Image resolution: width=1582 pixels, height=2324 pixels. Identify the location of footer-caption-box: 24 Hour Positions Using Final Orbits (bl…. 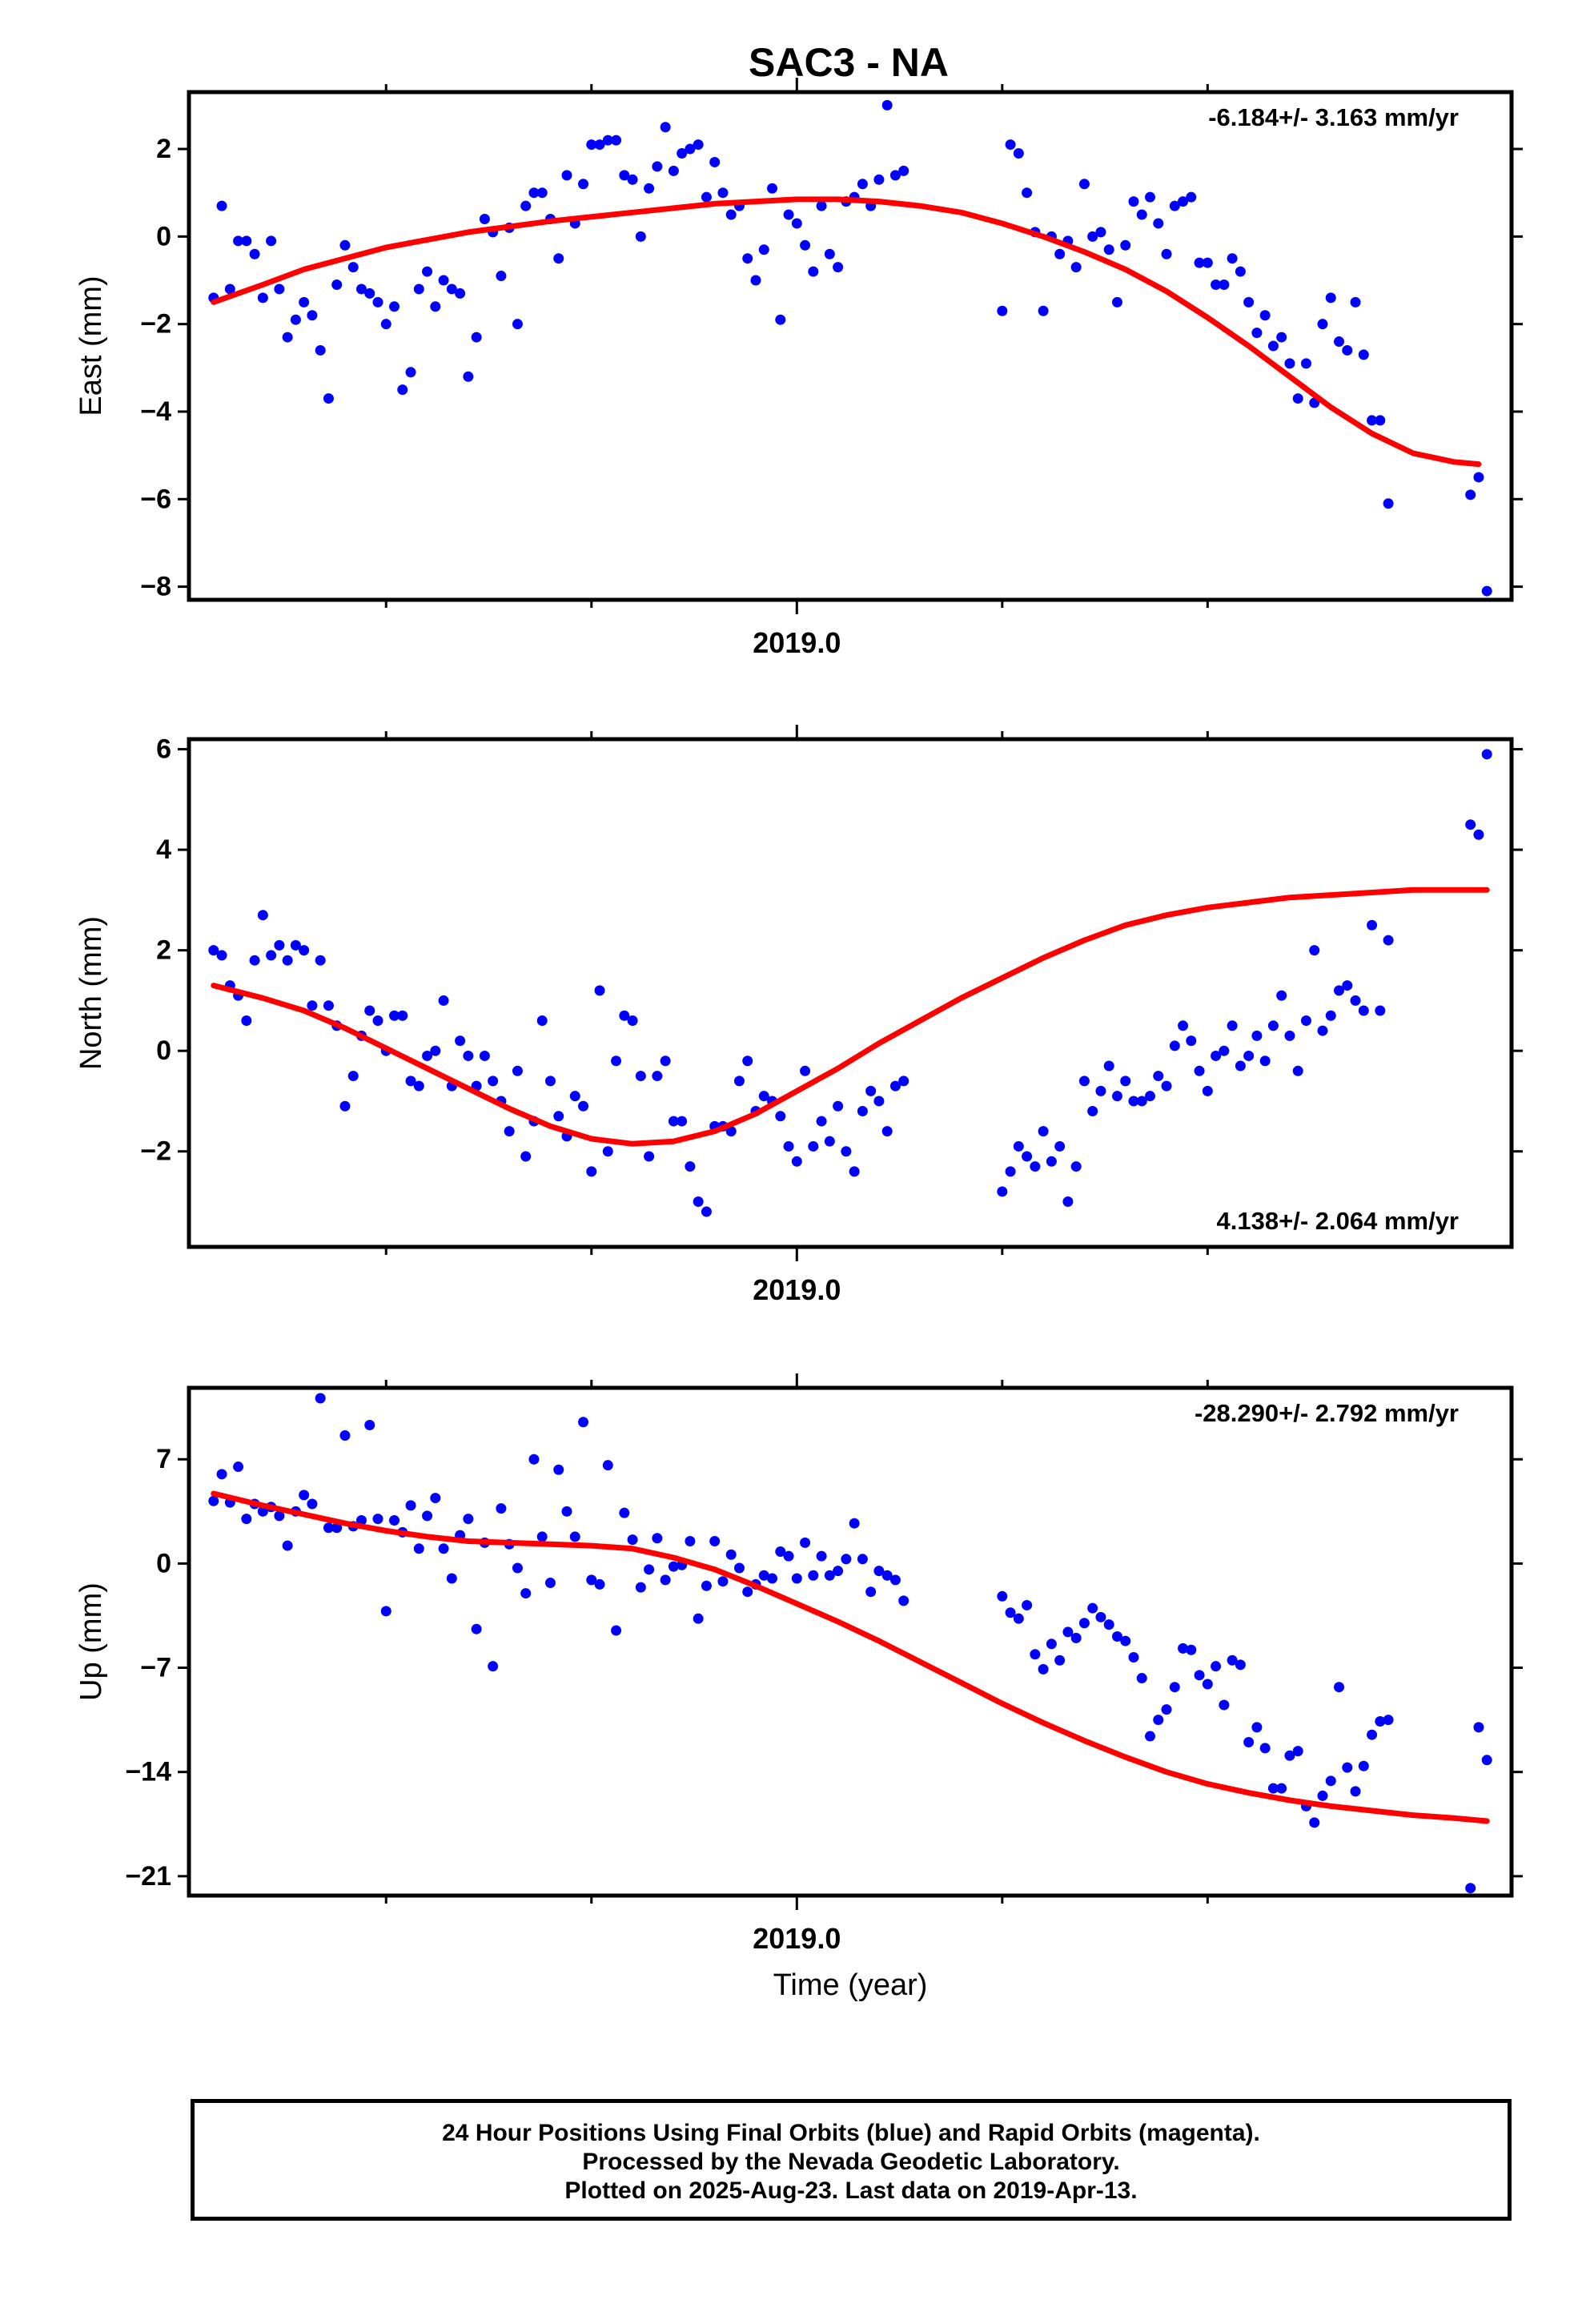
(851, 2160).